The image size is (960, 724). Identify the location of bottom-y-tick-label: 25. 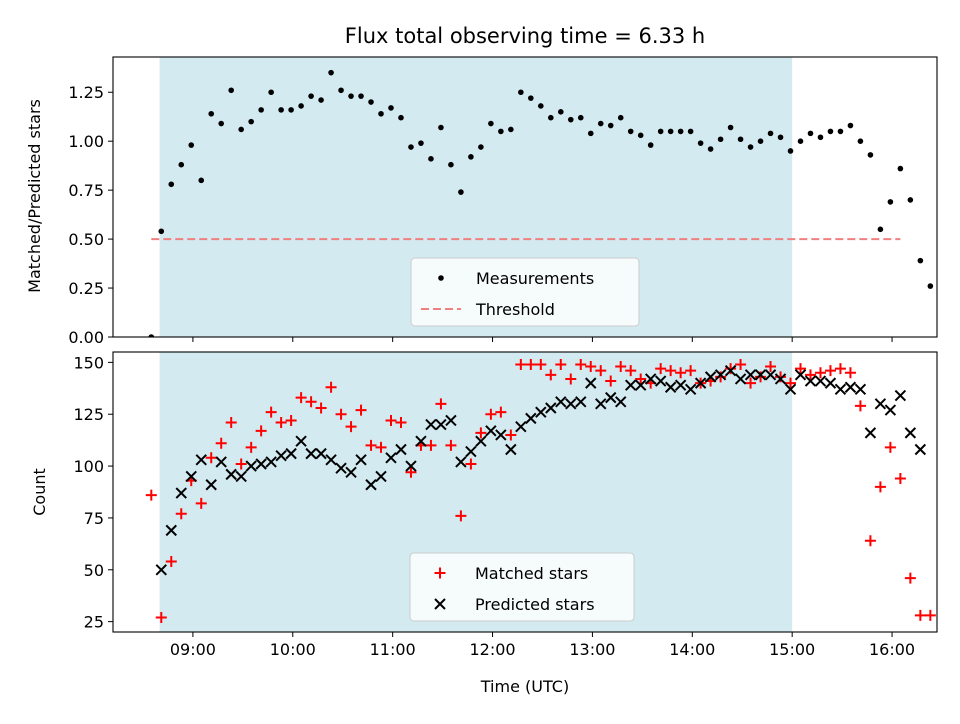
(94, 622).